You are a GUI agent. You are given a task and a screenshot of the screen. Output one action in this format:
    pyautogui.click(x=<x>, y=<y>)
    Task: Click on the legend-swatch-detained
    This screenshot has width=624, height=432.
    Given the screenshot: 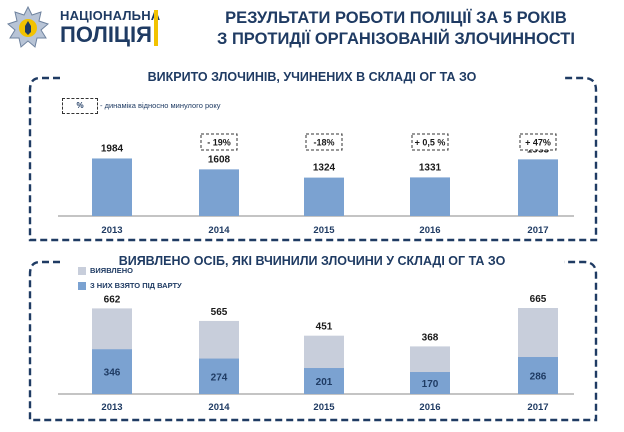 What is the action you would take?
    pyautogui.click(x=82, y=286)
    